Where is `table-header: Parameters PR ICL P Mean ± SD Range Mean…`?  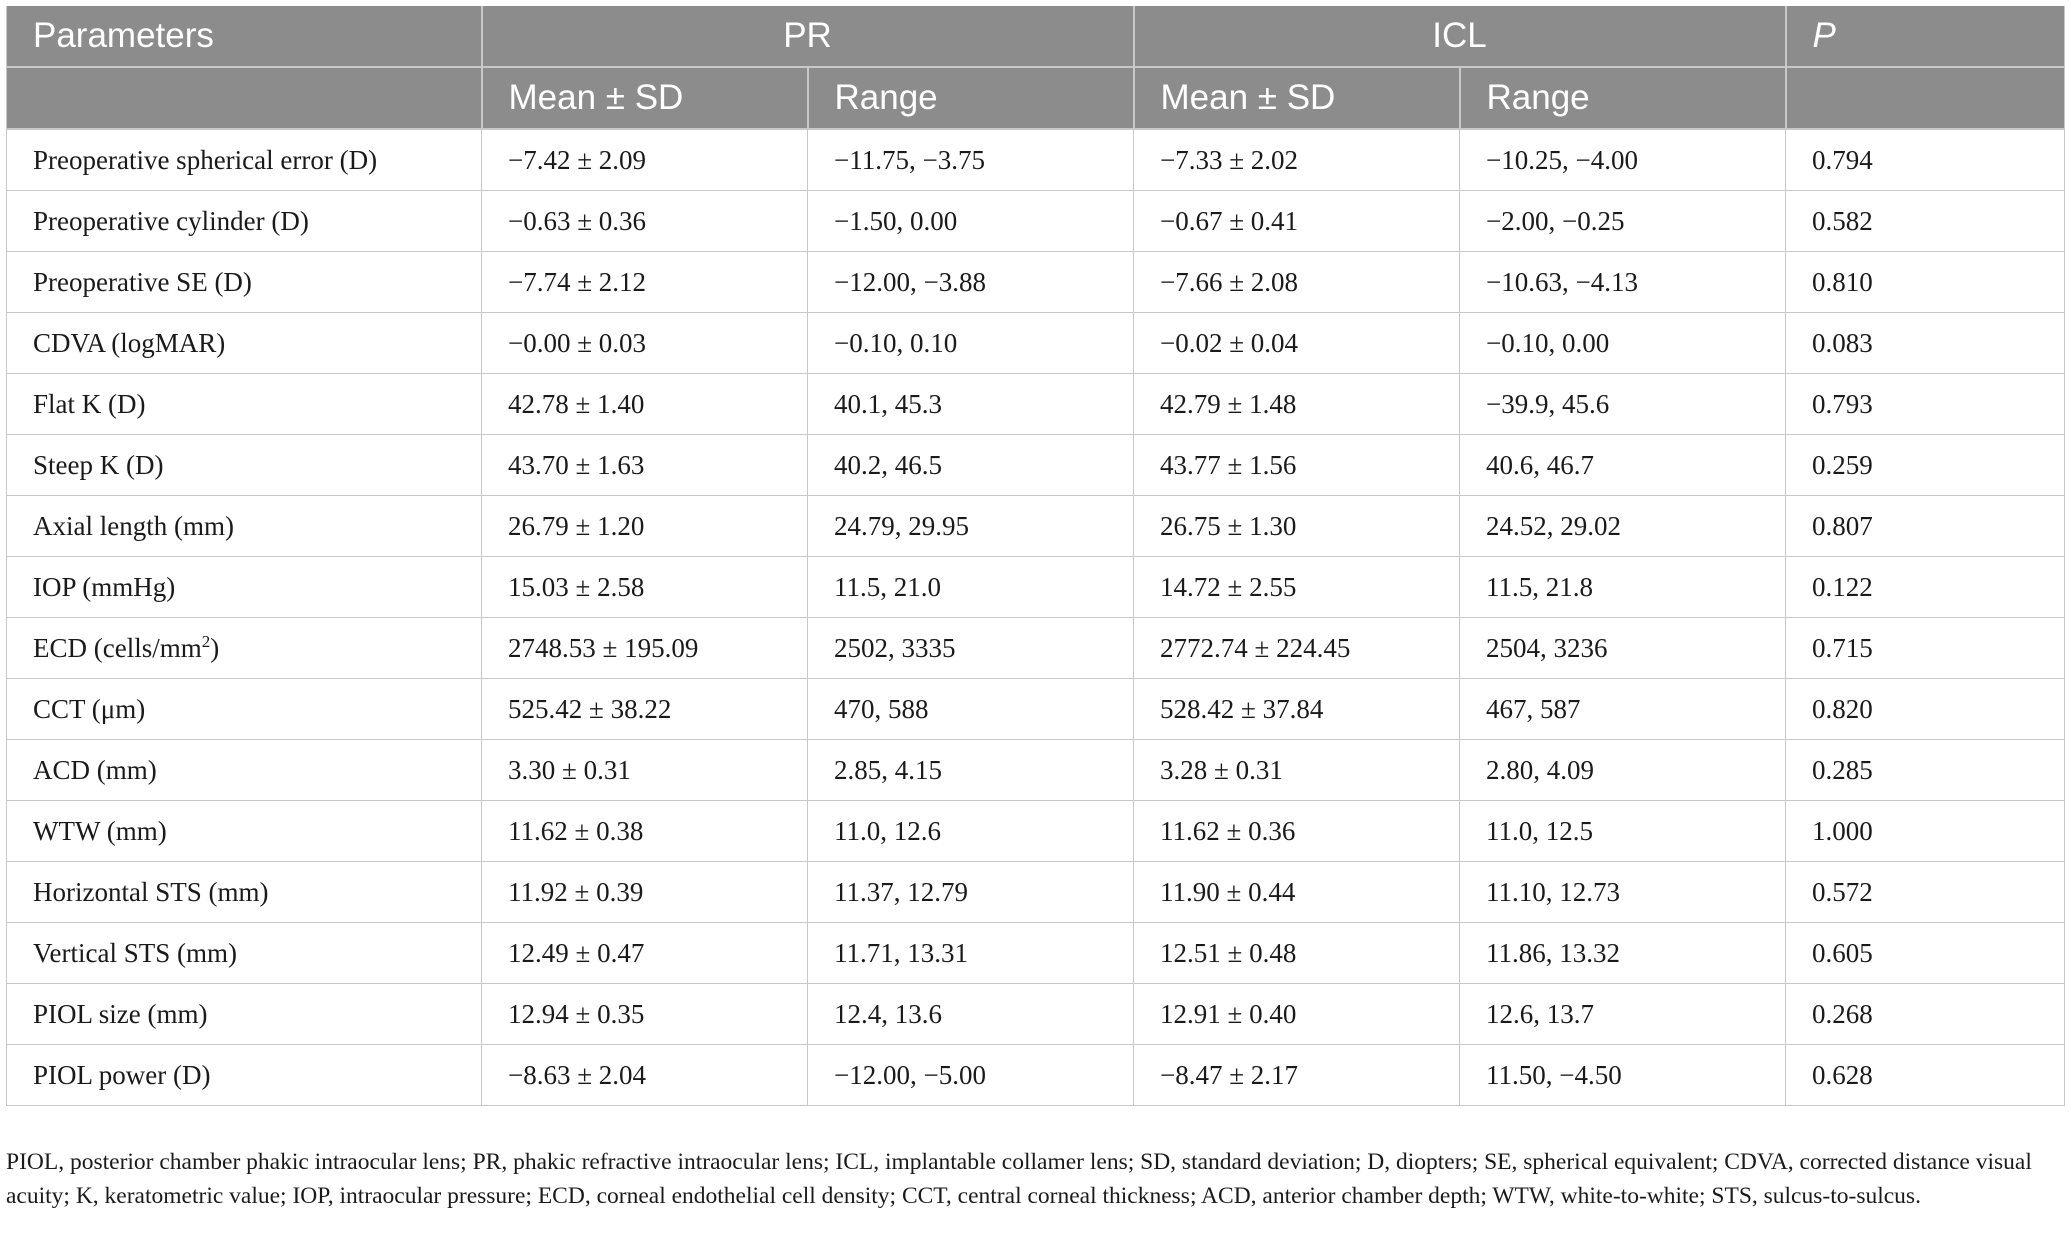
table-header: Parameters PR ICL P Mean ± SD Range Mean… is located at coordinates (1035, 68).